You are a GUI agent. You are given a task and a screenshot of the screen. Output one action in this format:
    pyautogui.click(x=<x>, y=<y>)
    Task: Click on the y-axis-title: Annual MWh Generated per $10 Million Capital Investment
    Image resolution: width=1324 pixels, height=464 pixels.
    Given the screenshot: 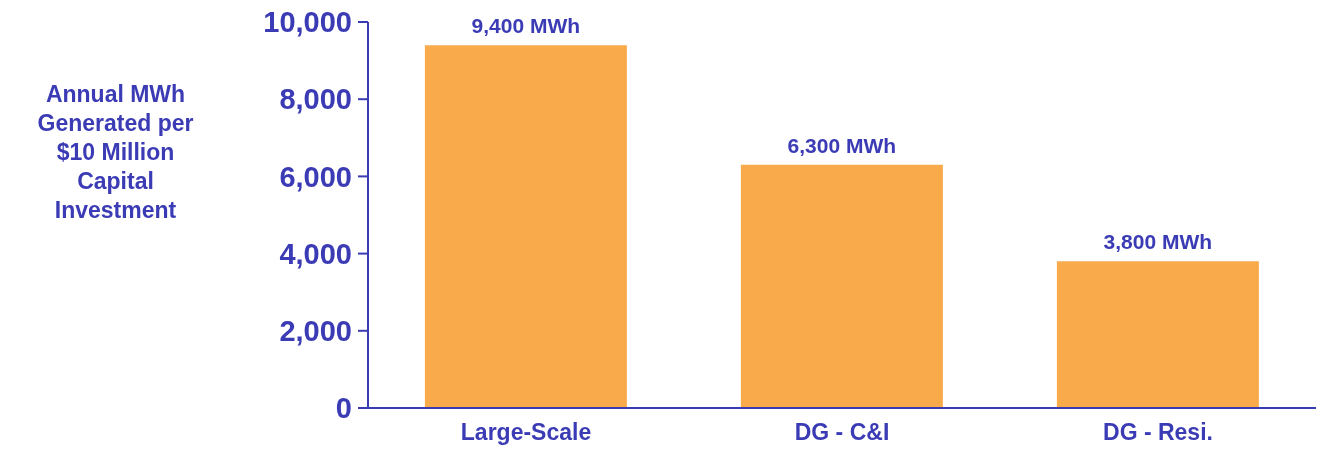 What is the action you would take?
    pyautogui.click(x=115, y=152)
    